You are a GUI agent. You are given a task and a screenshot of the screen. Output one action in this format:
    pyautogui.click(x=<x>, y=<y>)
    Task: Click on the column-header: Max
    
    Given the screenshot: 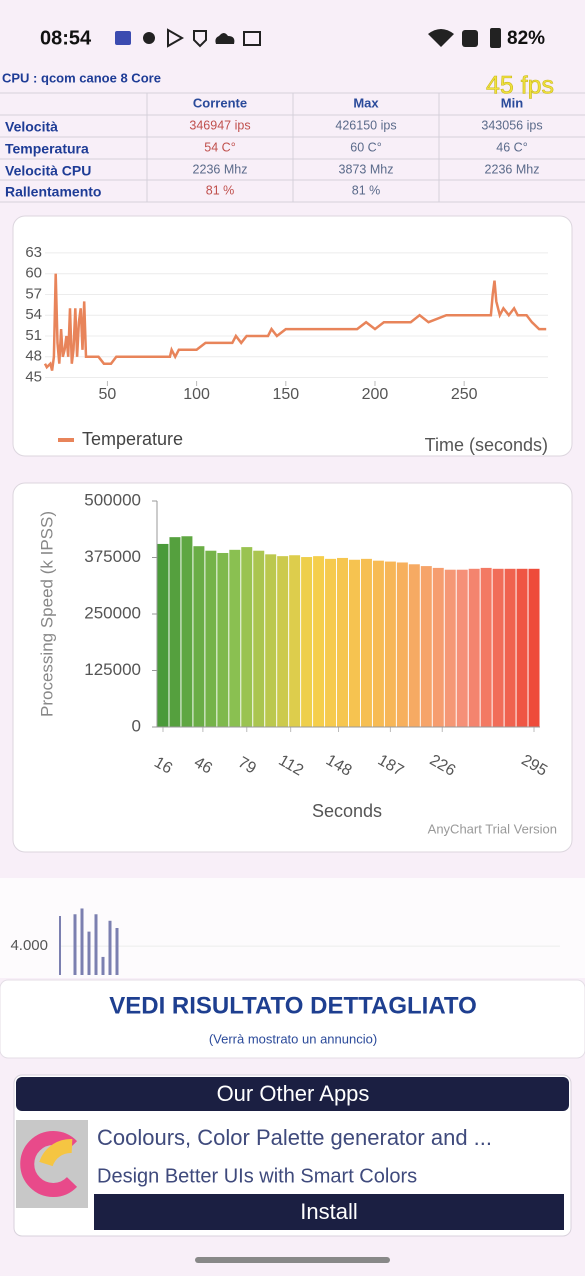 What is the action you would take?
    pyautogui.click(x=366, y=102)
    